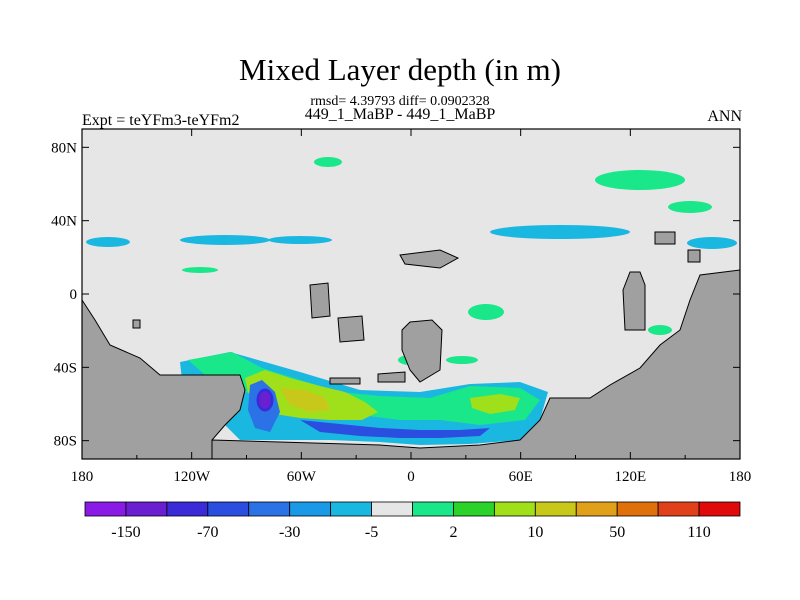 The image size is (800, 600). I want to click on colorbar-label: 2, so click(453, 532).